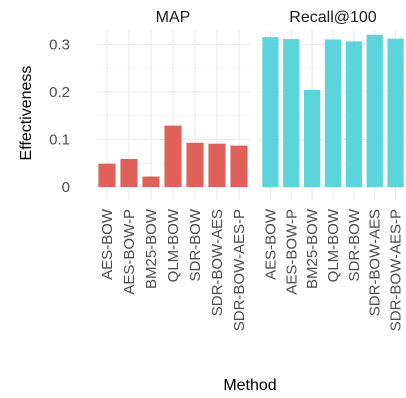 Image resolution: width=406 pixels, height=398 pixels. I want to click on facet-label: Recall@100, so click(333, 17).